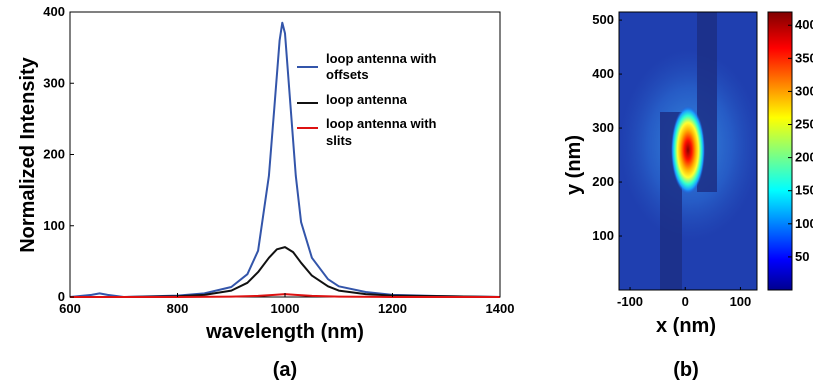 Image resolution: width=813 pixels, height=386 pixels. What do you see at coordinates (178, 308) in the screenshot?
I see `x-tick-label: 800` at bounding box center [178, 308].